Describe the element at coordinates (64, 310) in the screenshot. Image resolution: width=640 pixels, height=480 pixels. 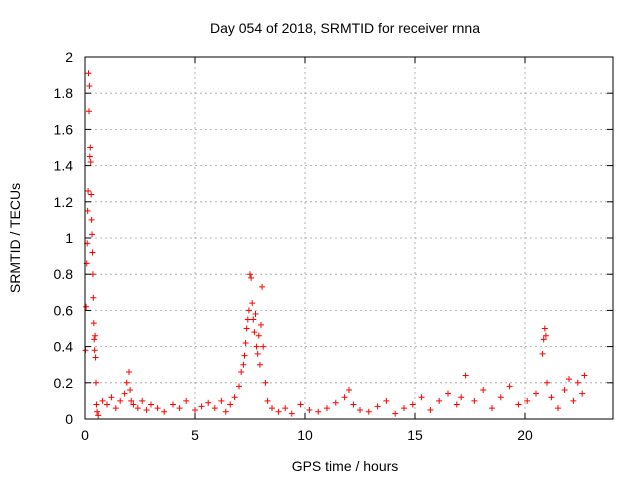
I see `y-tick-label: 0.6` at that location.